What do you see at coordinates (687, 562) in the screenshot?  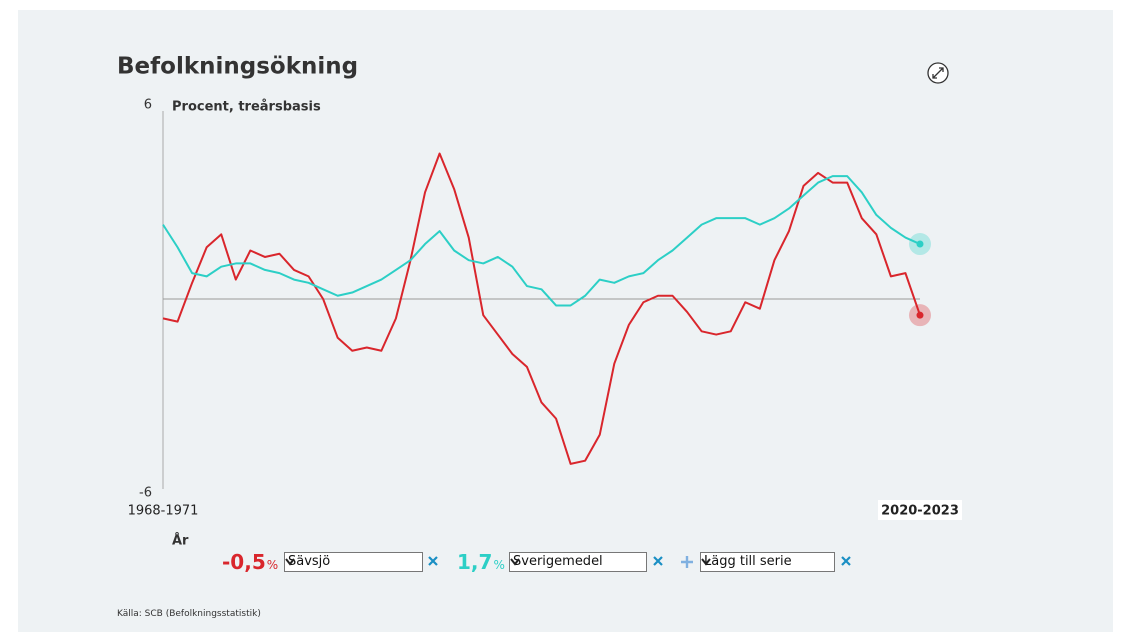 I see `add-icon` at bounding box center [687, 562].